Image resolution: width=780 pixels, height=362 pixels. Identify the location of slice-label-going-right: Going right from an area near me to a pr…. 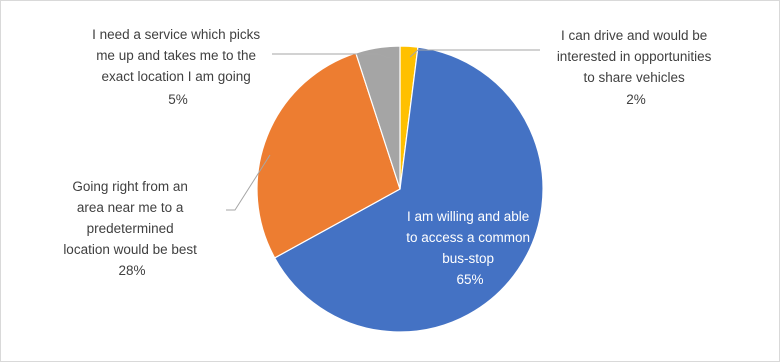
(131, 228).